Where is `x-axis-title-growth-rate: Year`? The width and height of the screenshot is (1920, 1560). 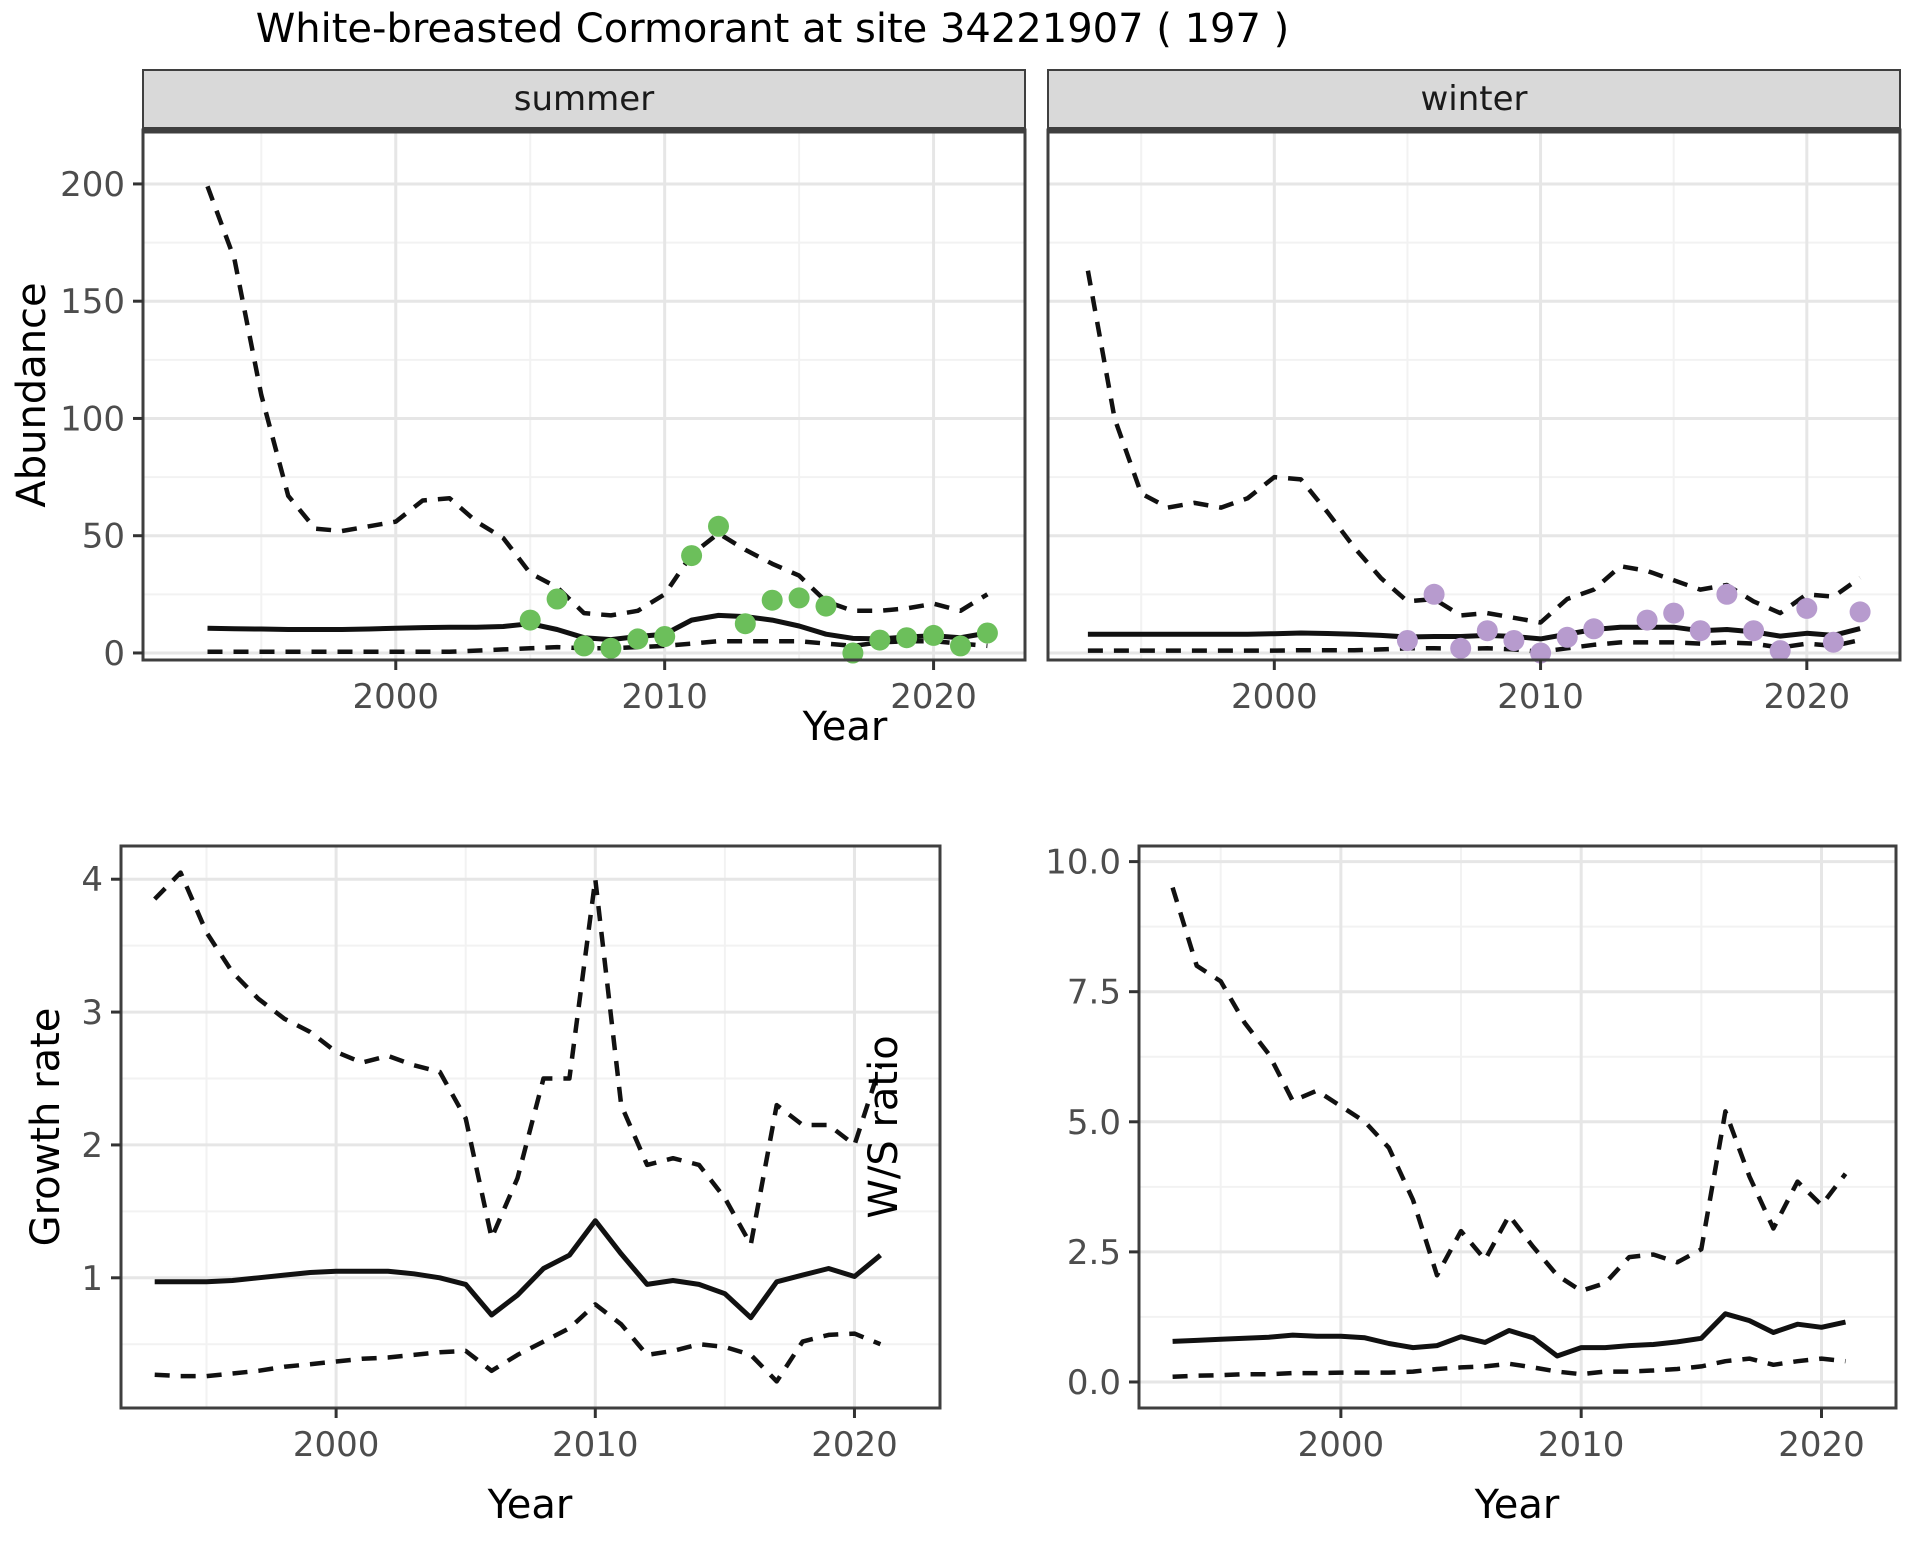 x-axis-title-growth-rate: Year is located at coordinates (530, 1505).